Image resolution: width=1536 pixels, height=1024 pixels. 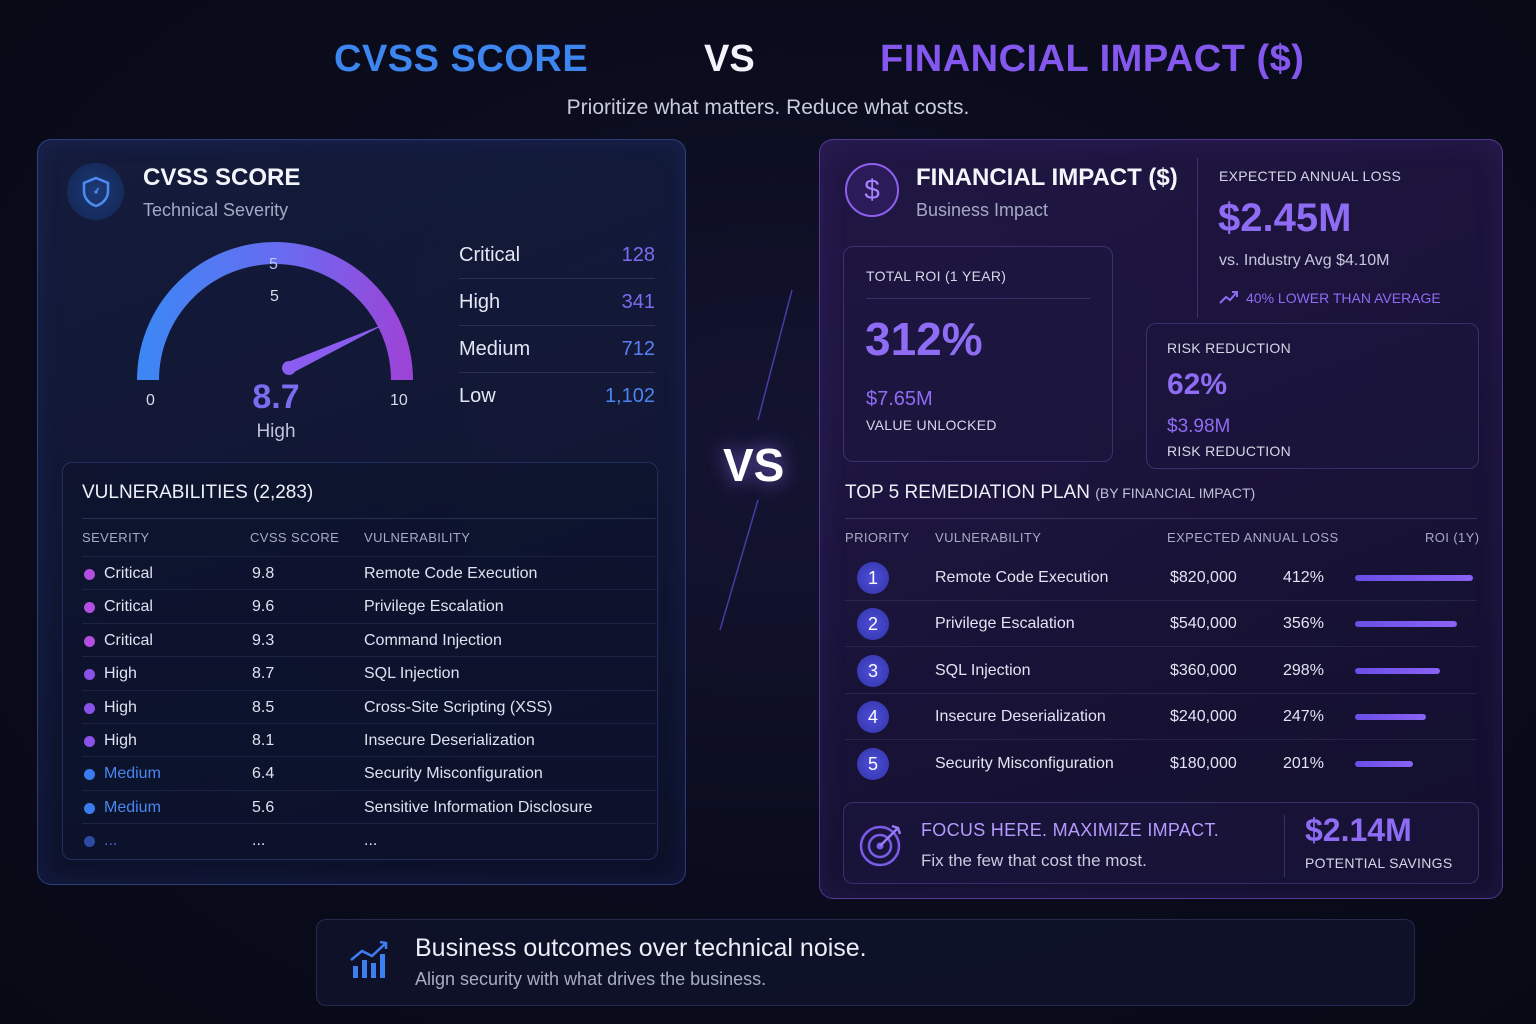 I want to click on vulnerabilities-title: VULNERABILITIES (2,283), so click(x=198, y=492).